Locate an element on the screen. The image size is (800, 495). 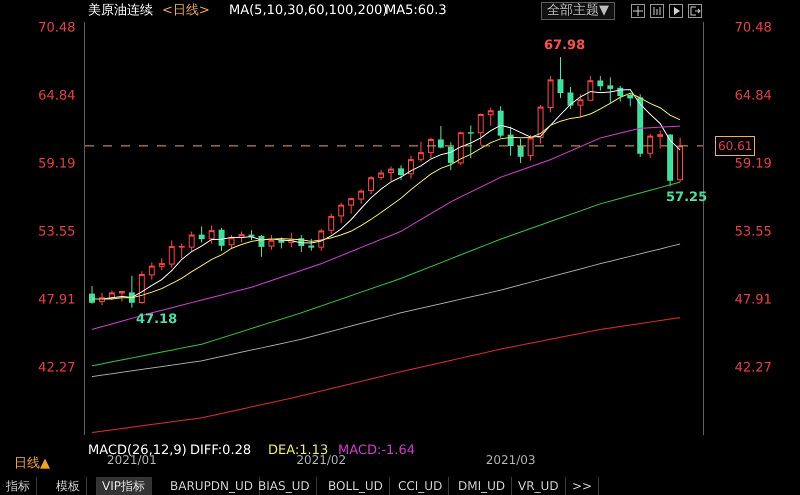
text: 模板 is located at coordinates (68, 486).